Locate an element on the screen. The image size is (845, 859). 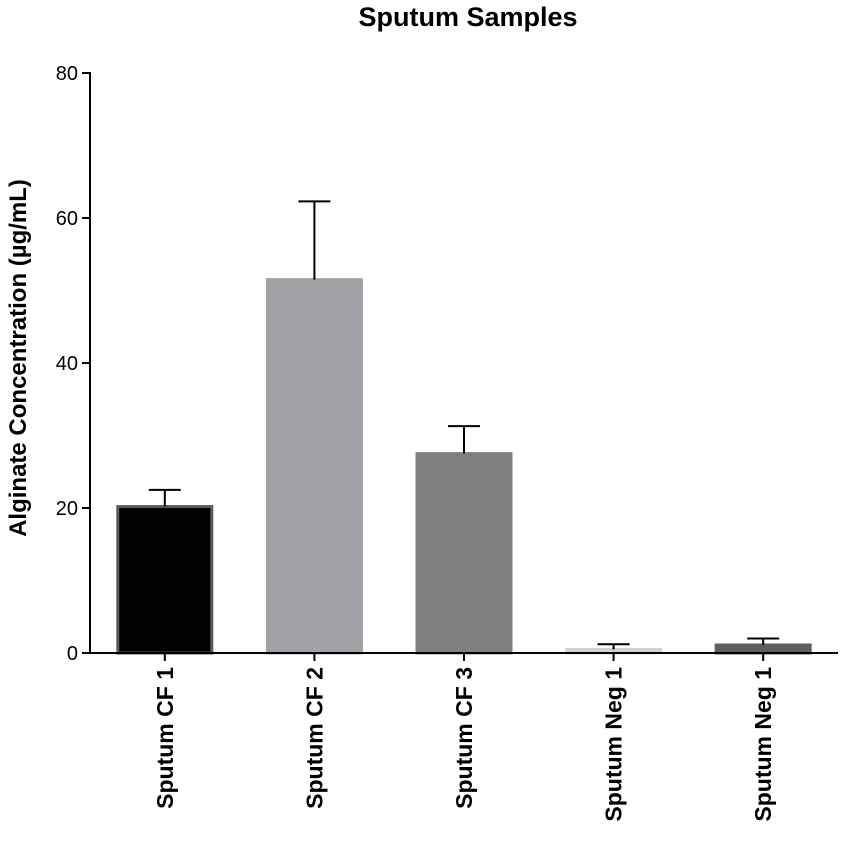
x-tick-label-2: Sputum CF 2 is located at coordinates (314, 738).